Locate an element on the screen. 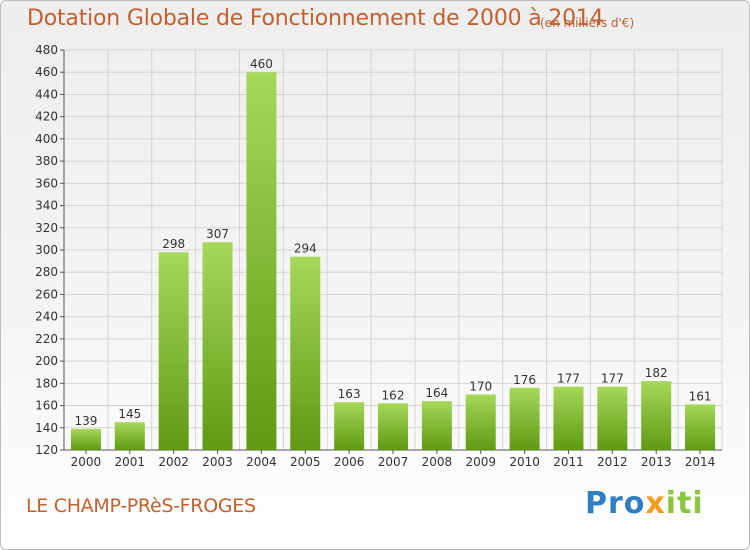 The width and height of the screenshot is (750, 550). value-label-2012: 177 is located at coordinates (612, 379).